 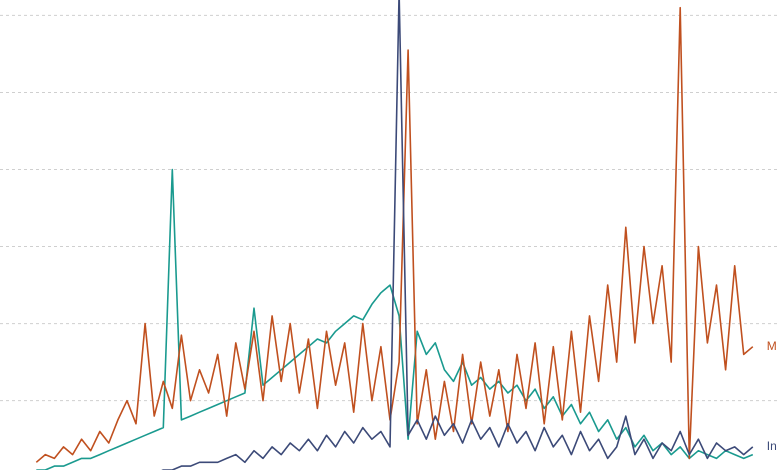 What do you see at coordinates (772, 446) in the screenshot?
I see `series-label: In` at bounding box center [772, 446].